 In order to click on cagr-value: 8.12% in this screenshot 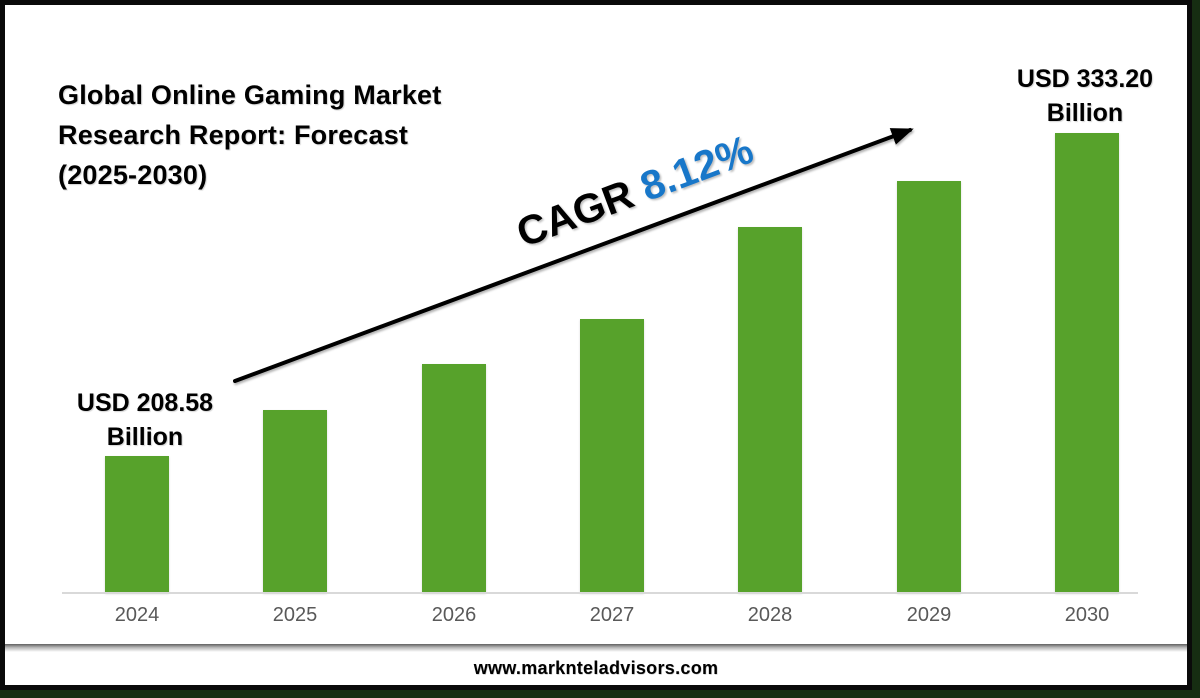, I will do `click(697, 167)`.